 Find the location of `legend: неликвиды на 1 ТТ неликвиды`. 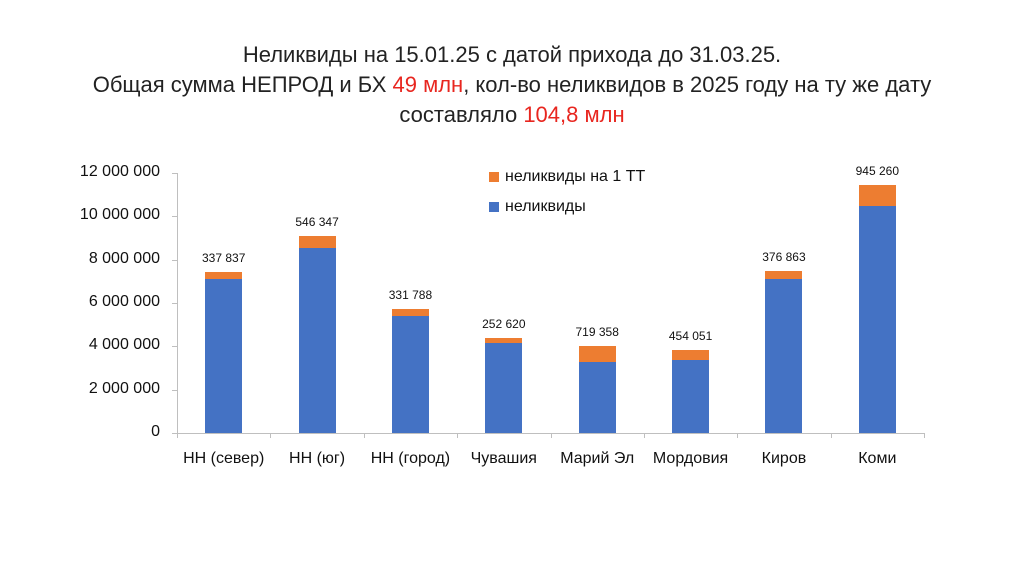

legend: неликвиды на 1 ТТ неликвиды is located at coordinates (567, 192).